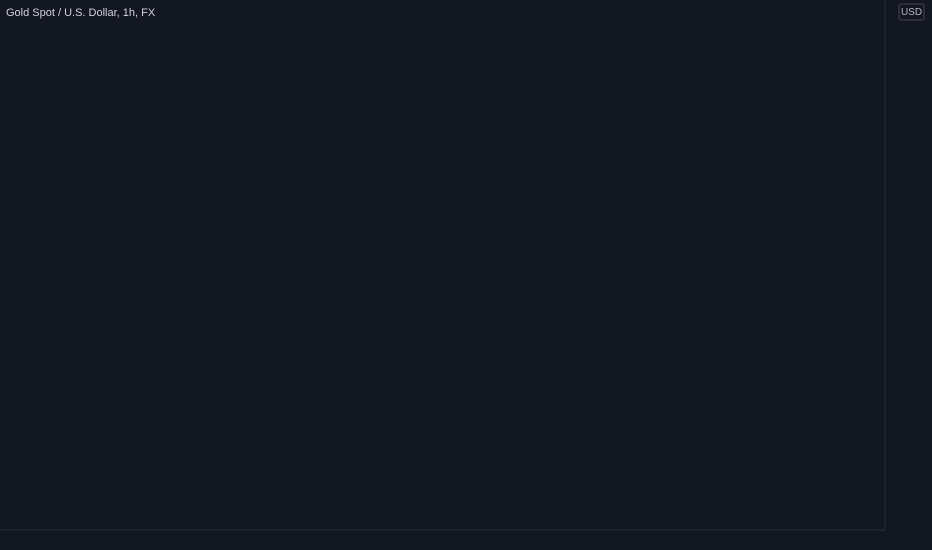 This screenshot has width=932, height=550. Describe the element at coordinates (466, 540) in the screenshot. I see `time-axis` at that location.